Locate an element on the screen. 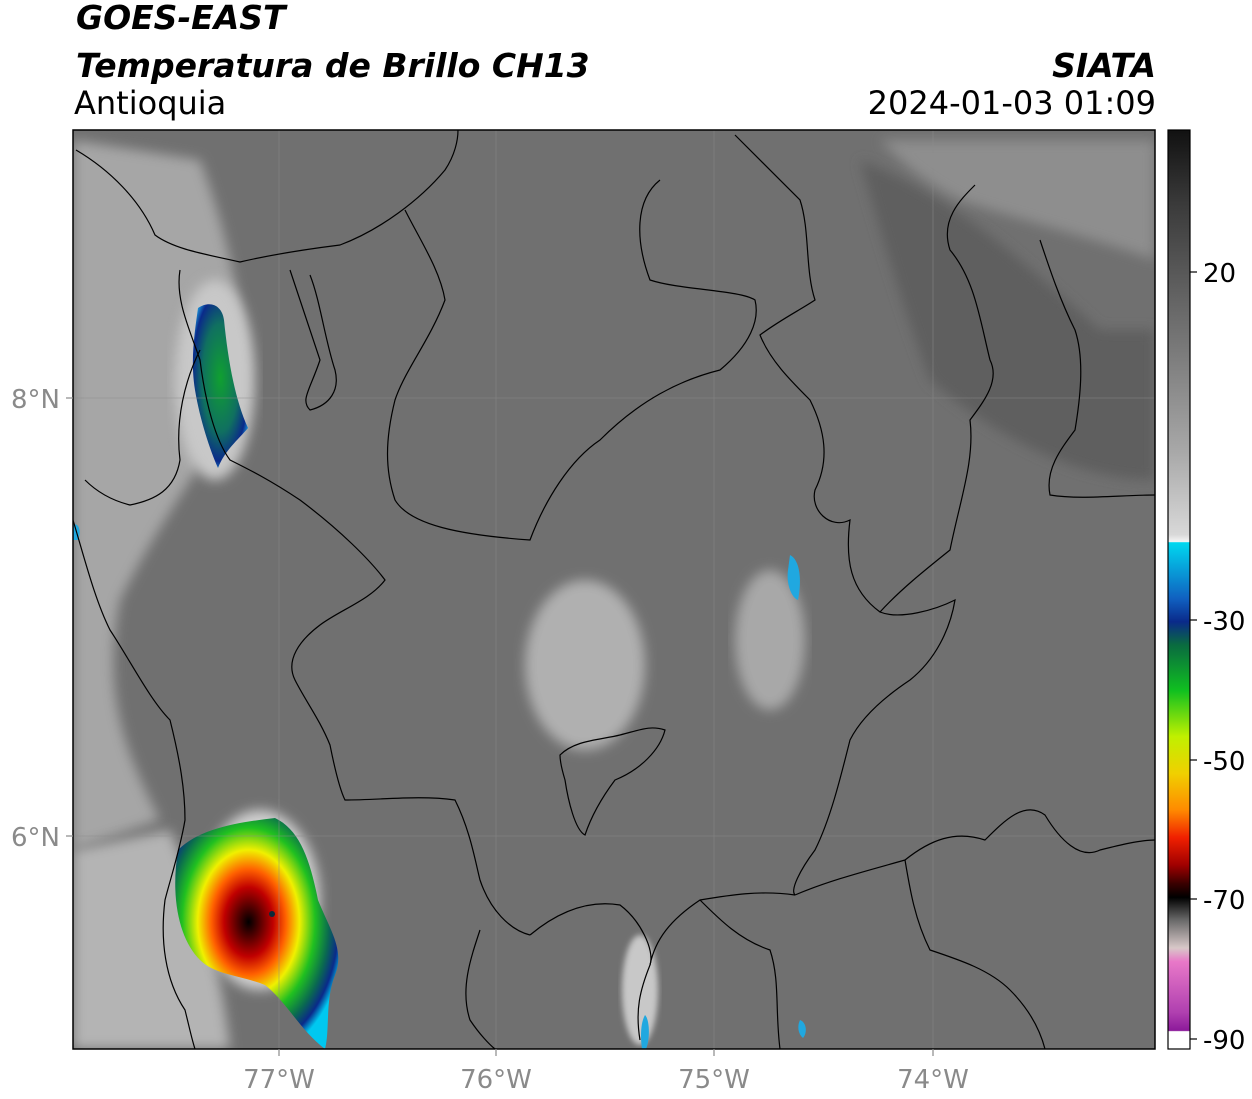 The image size is (1252, 1099). lon-label-75W: 75°W is located at coordinates (714, 1080).